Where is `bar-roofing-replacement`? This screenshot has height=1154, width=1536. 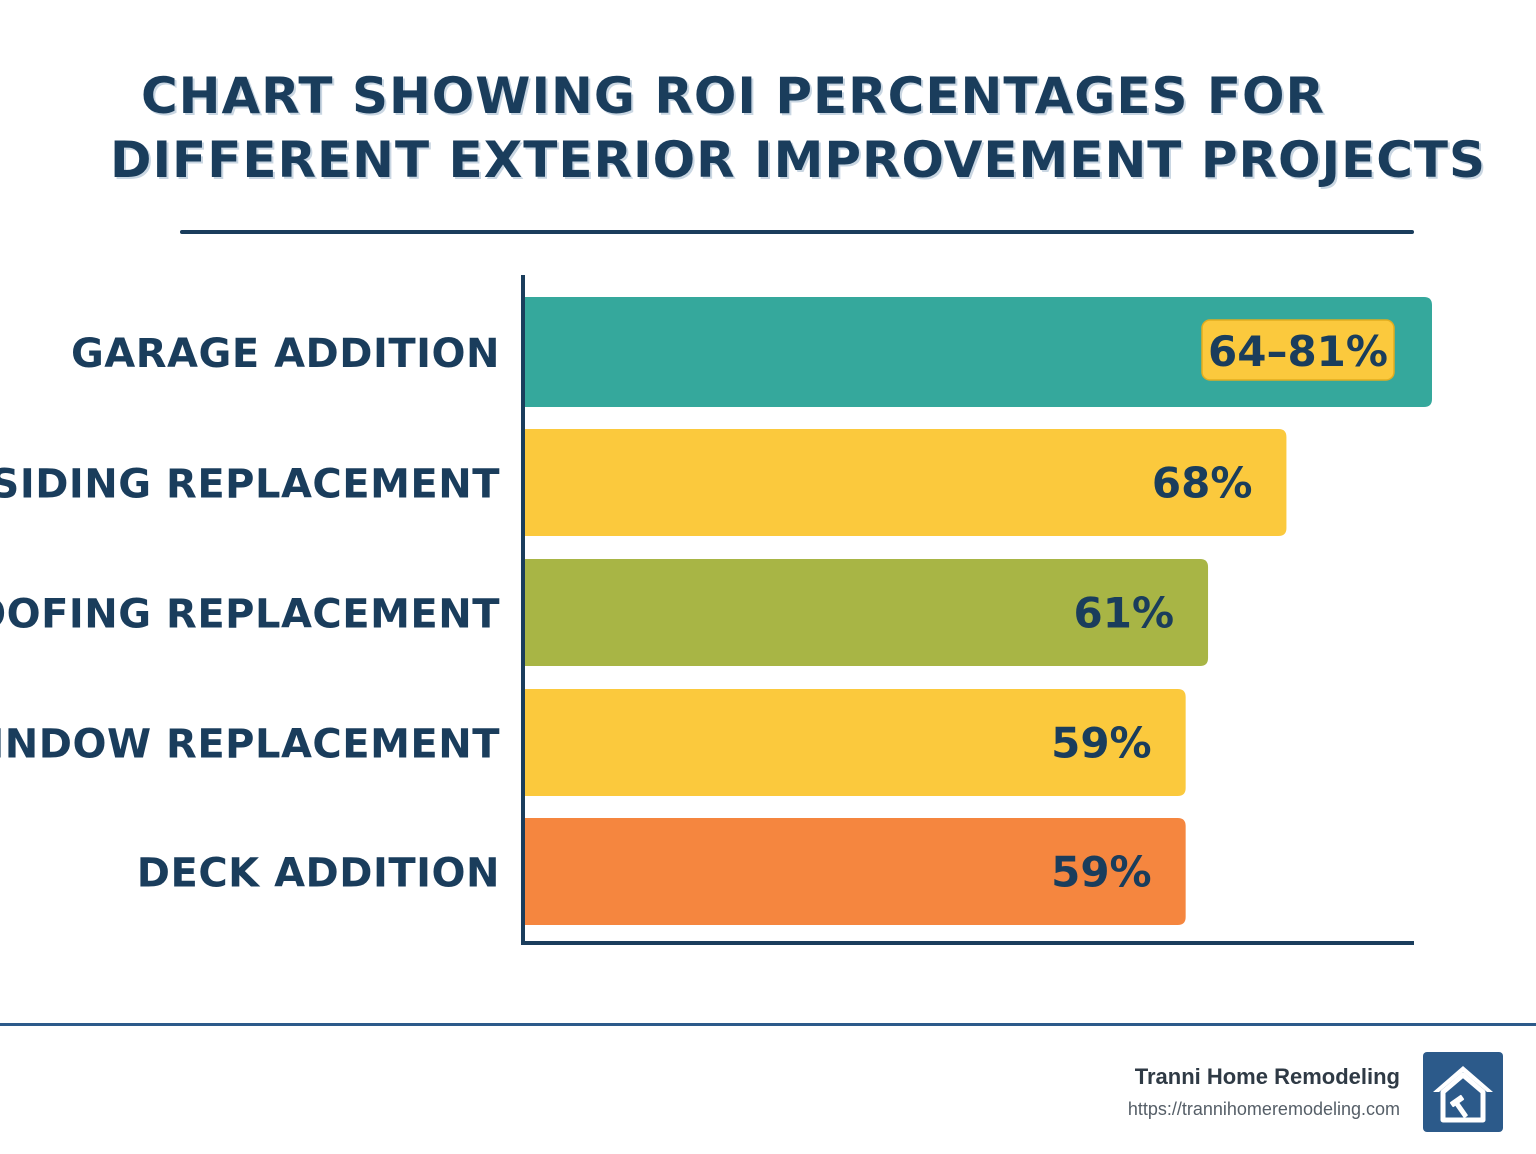
bar-roofing-replacement is located at coordinates (867, 612).